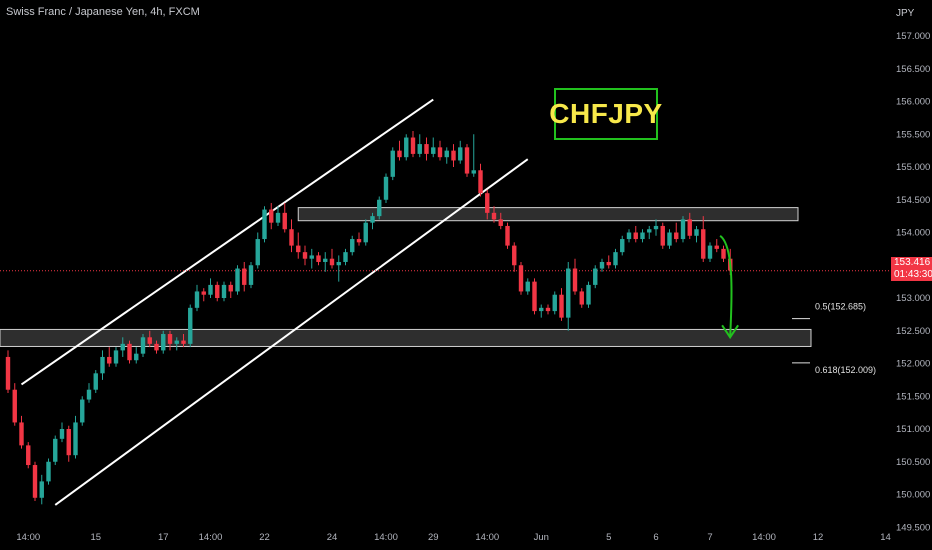  Describe the element at coordinates (912, 262) in the screenshot. I see `last-price-value: 153.416` at that location.